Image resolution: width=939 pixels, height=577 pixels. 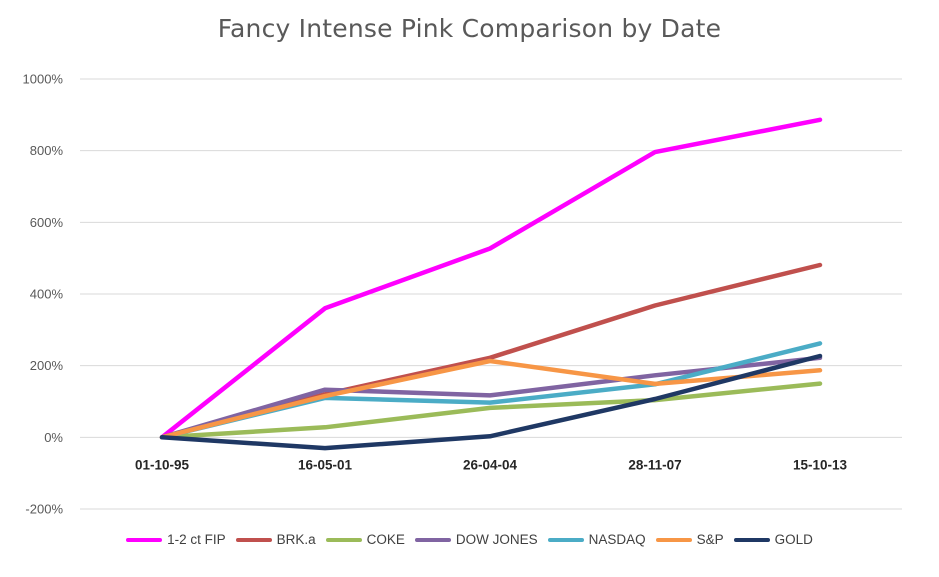 What do you see at coordinates (47, 294) in the screenshot?
I see `y-tick-label: 400%` at bounding box center [47, 294].